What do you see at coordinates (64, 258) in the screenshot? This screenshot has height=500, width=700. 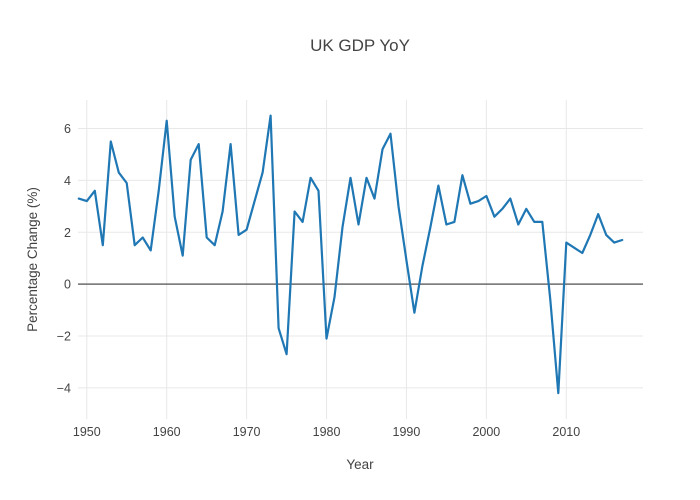 I see `y-axis-tick-labels: −4 −2 0 2 4 6` at bounding box center [64, 258].